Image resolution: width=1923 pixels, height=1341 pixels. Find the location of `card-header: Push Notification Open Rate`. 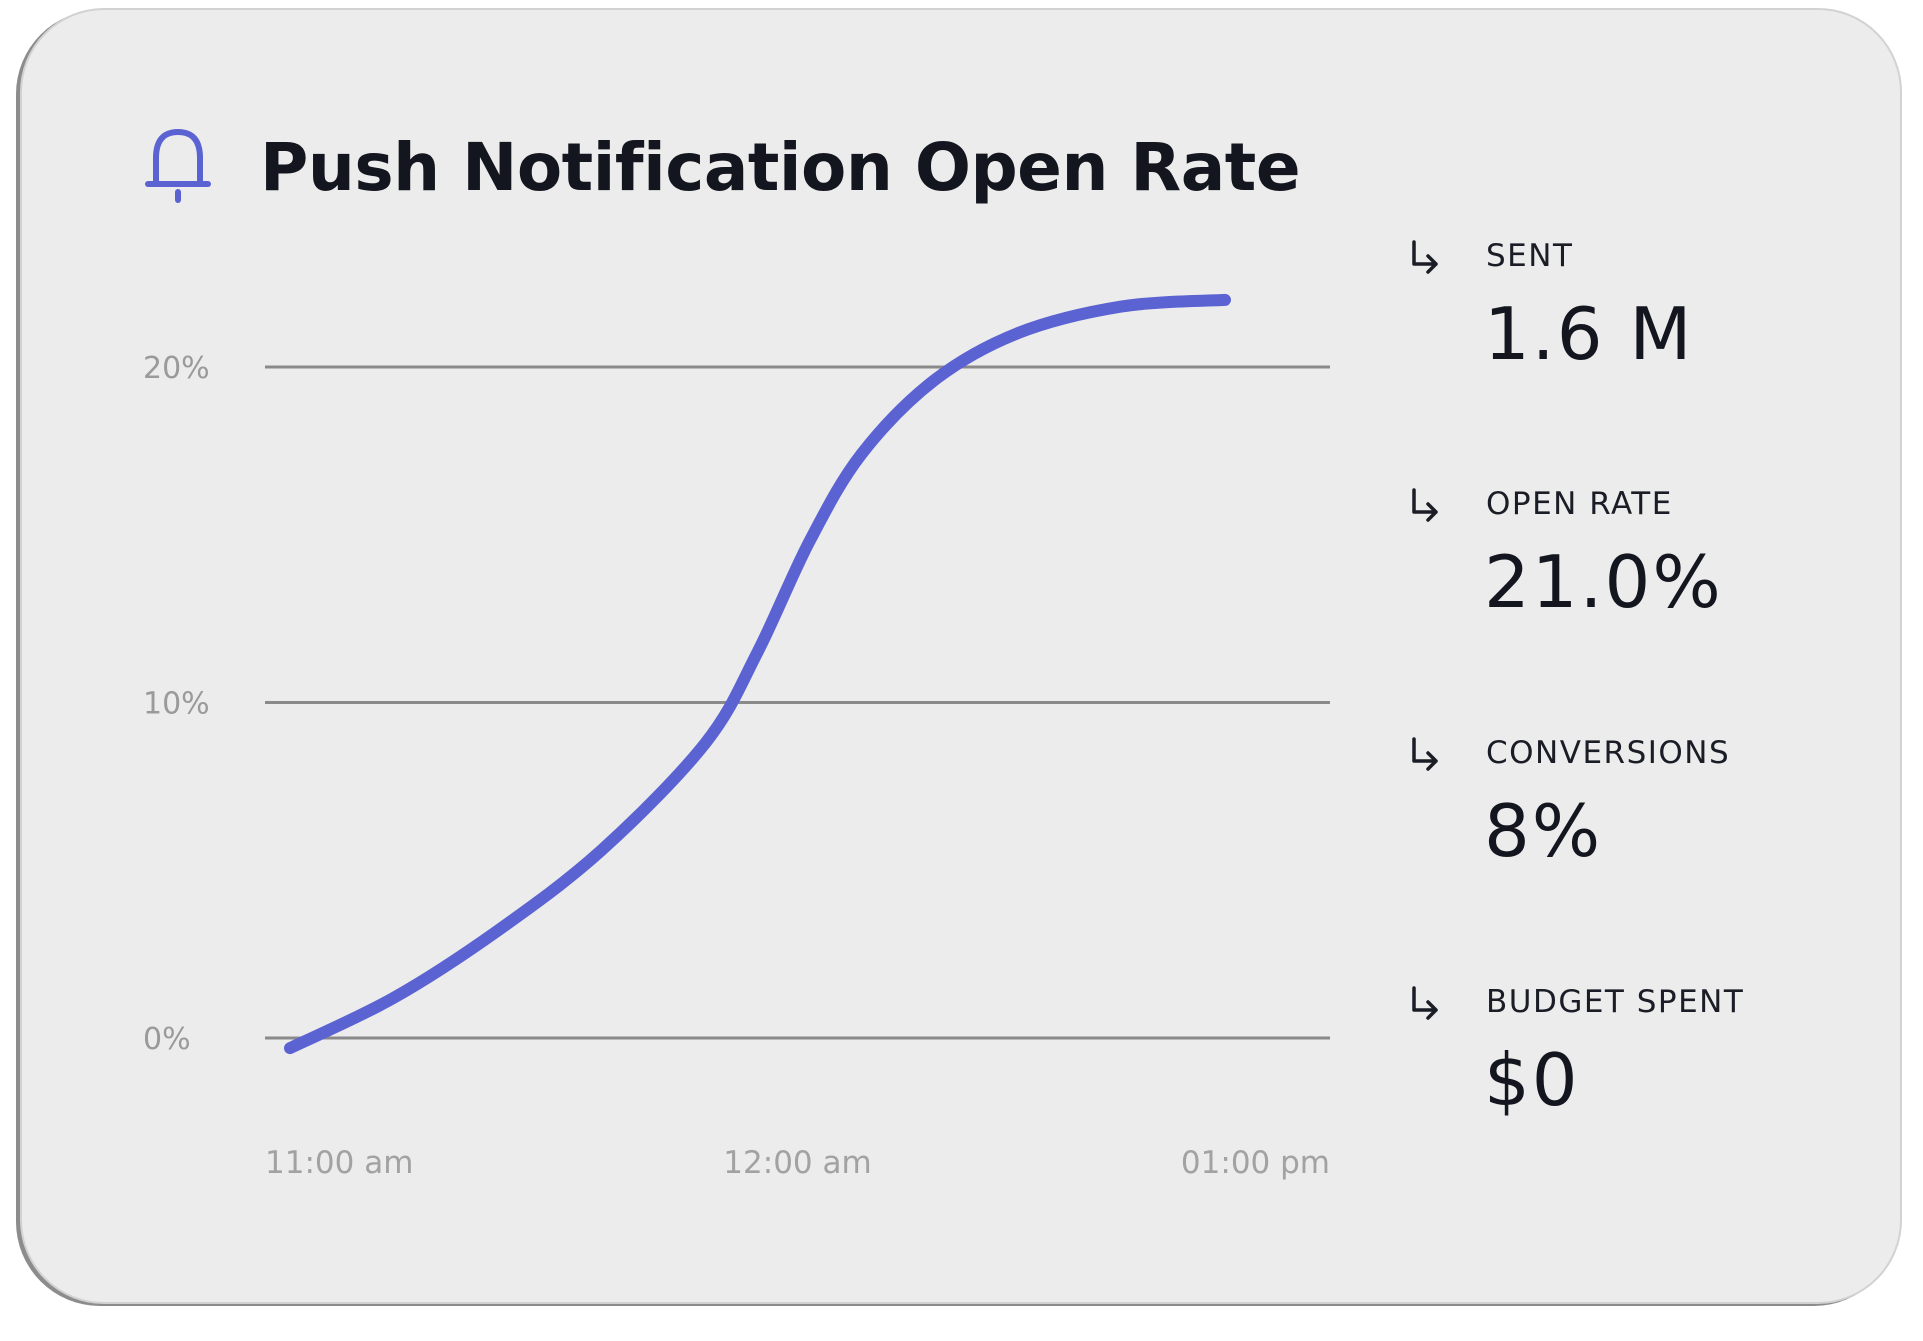

card-header: Push Notification Open Rate is located at coordinates (720, 167).